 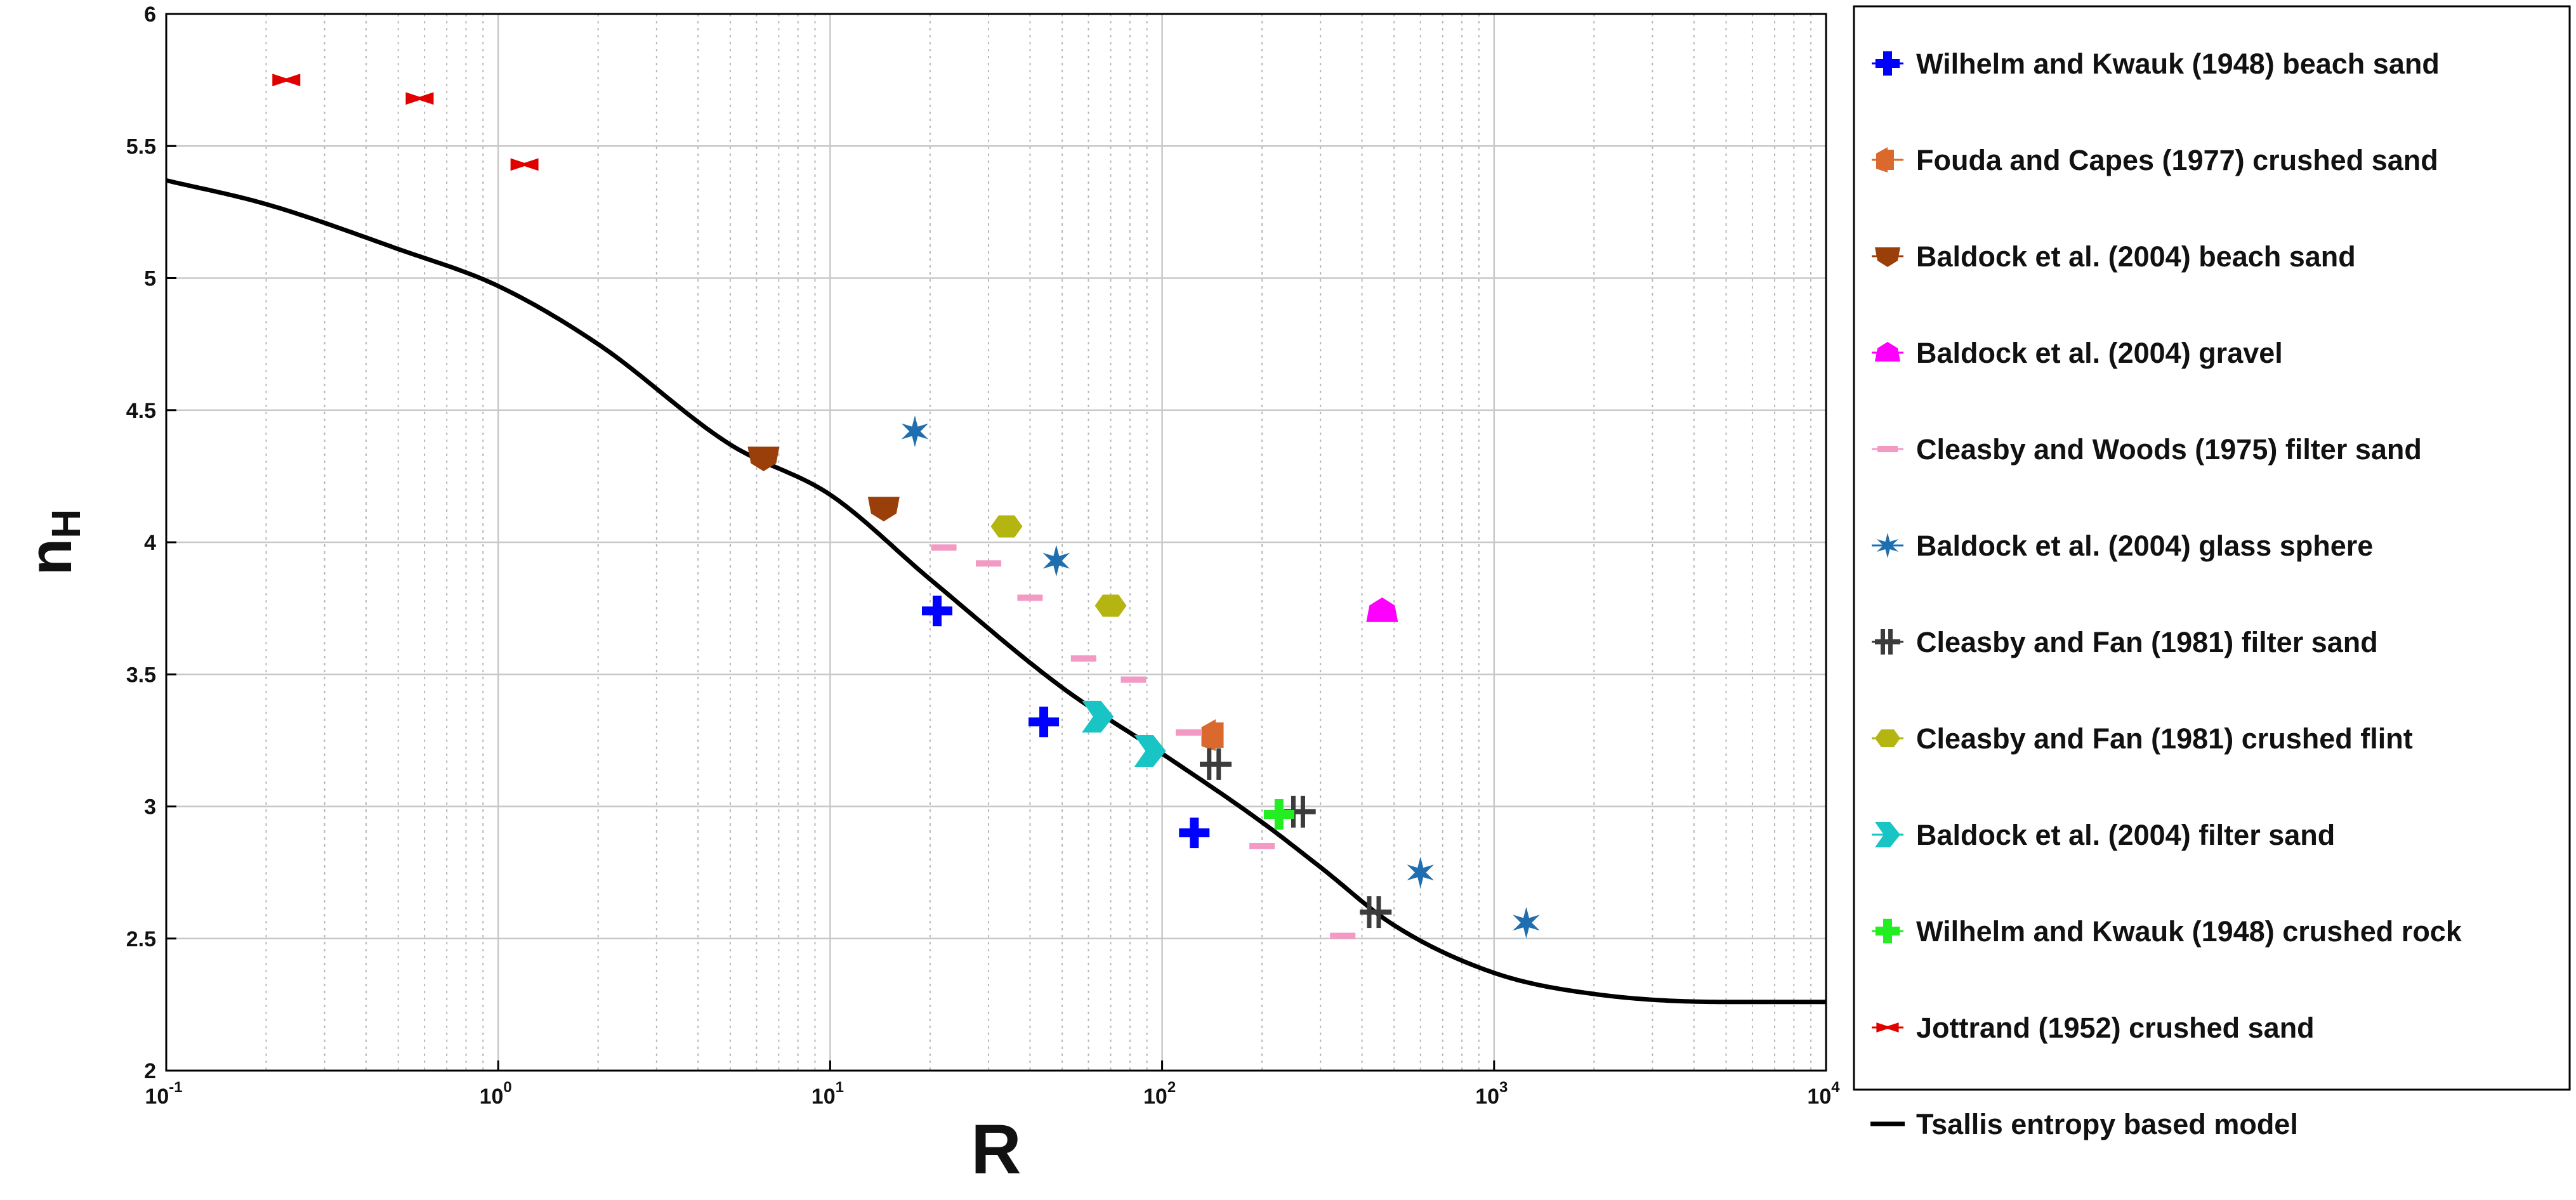 What do you see at coordinates (2164, 738) in the screenshot?
I see `legend-label: Cleasby and Fan (1981) crushed flint` at bounding box center [2164, 738].